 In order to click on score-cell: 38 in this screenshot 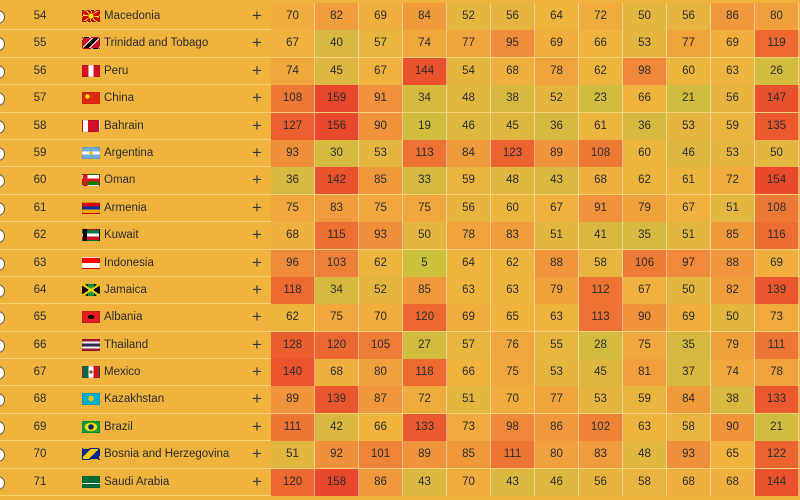, I will do `click(733, 400)`.